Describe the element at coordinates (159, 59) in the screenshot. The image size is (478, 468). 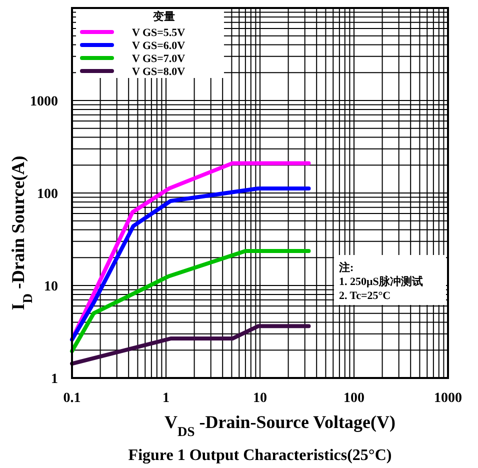
I see `legend-label: V GS=7.0V` at that location.